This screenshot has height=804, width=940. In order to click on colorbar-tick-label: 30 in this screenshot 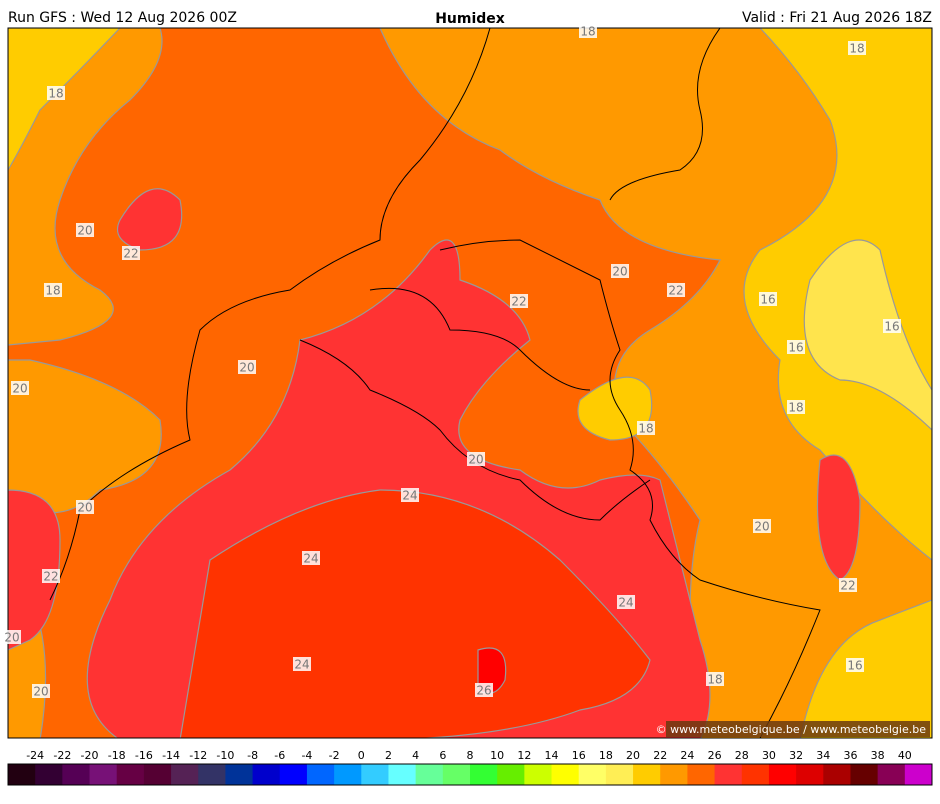, I will do `click(769, 755)`.